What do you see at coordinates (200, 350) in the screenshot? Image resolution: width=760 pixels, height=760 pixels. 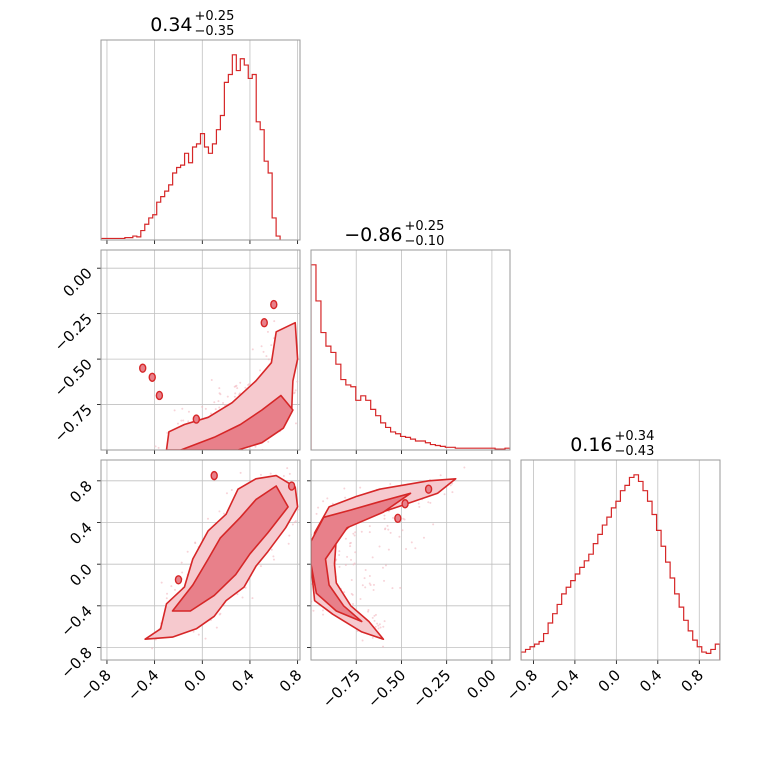 I see `contour-param-1-vs-param-2-spines` at bounding box center [200, 350].